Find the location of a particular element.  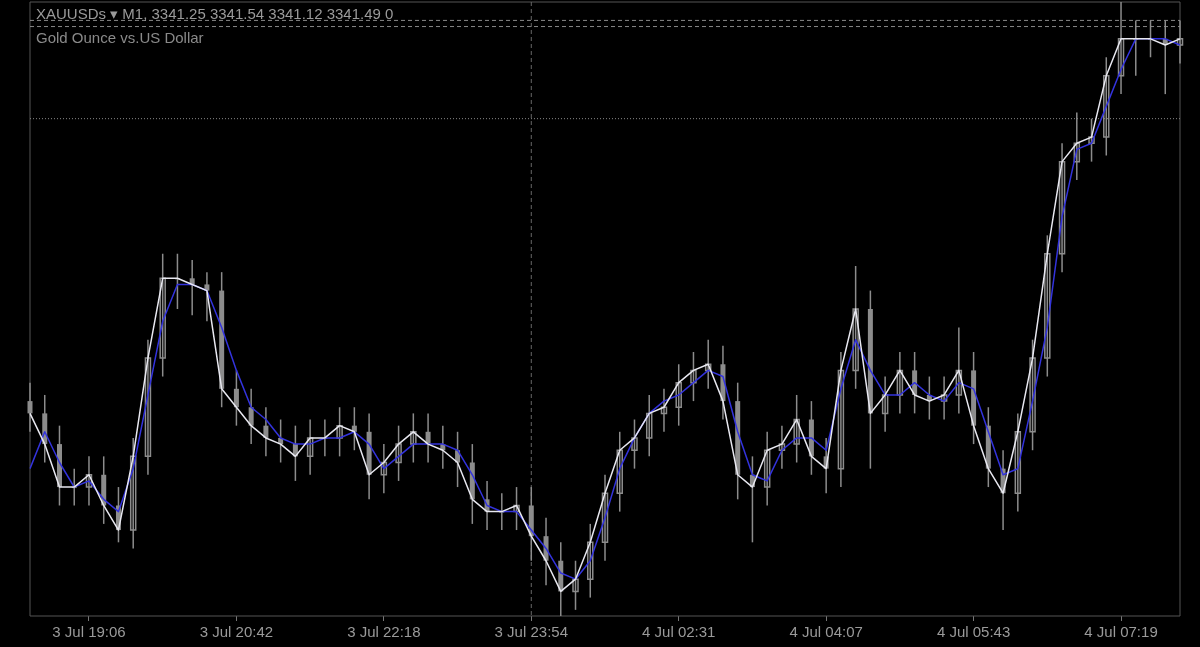

text: Gold Ounce vs.US Dollar is located at coordinates (120, 37).